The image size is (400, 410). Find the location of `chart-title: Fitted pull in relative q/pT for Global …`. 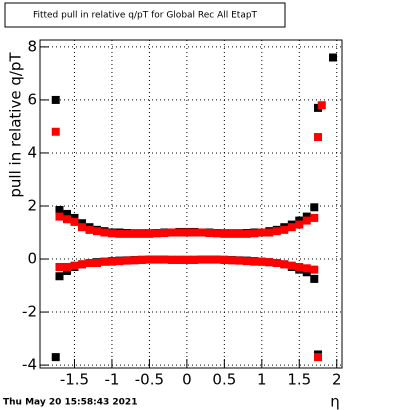

chart-title: Fitted pull in relative q/pT for Global … is located at coordinates (145, 16).